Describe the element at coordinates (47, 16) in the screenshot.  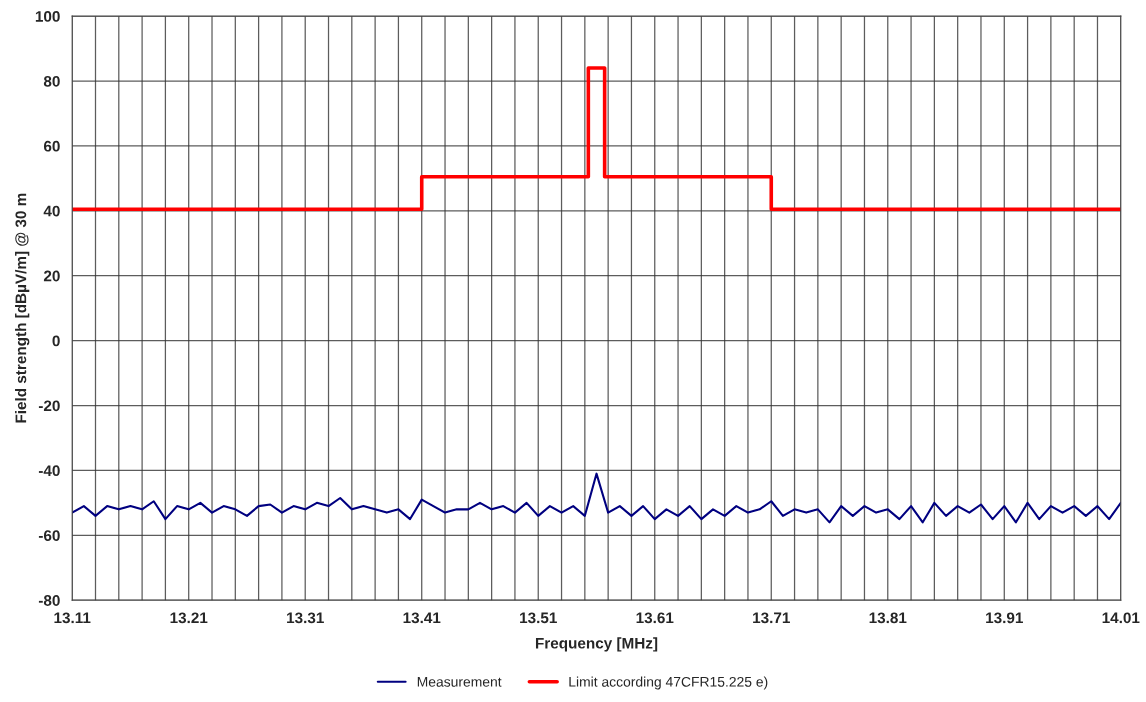
I see `y-tick-label: 100` at that location.